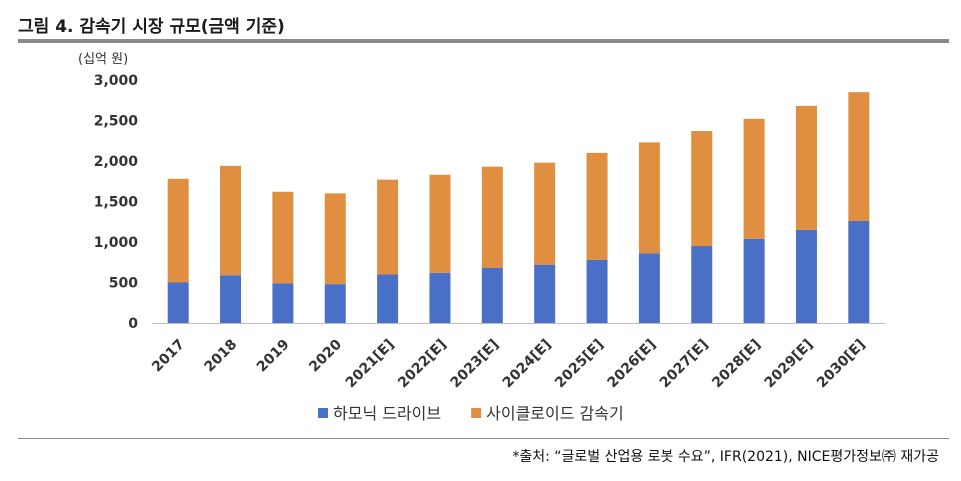 The image size is (961, 481). What do you see at coordinates (116, 203) in the screenshot?
I see `y-tick-label: 1,500` at bounding box center [116, 203].